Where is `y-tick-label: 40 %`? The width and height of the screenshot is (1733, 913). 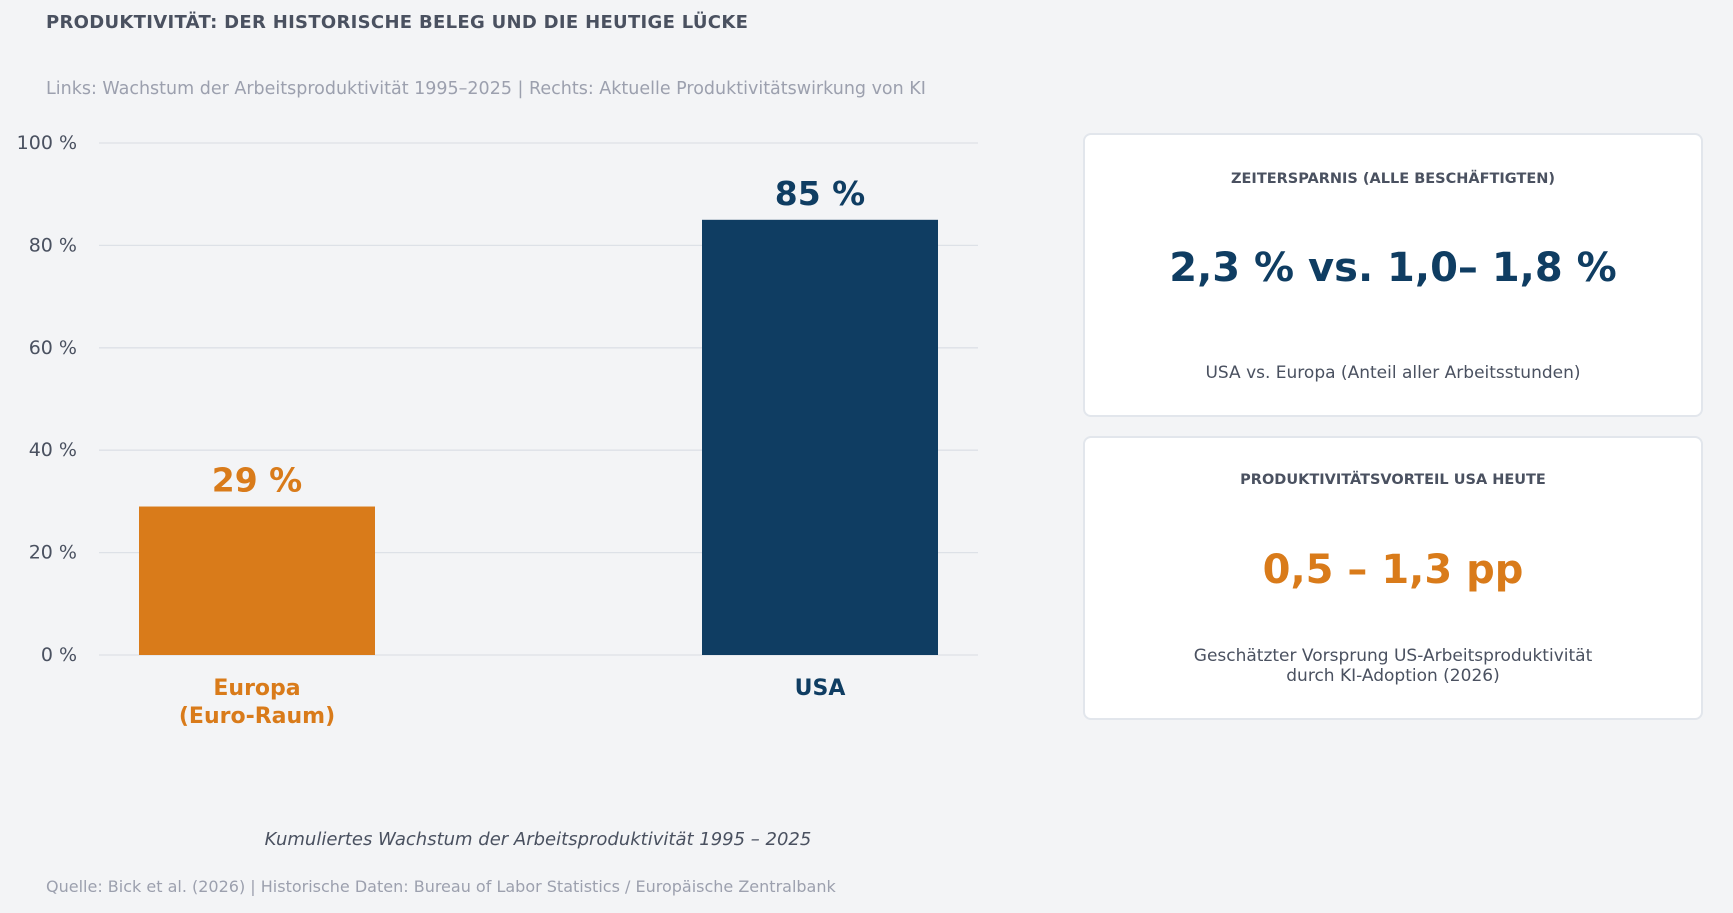
y-tick-label: 40 % is located at coordinates (53, 450).